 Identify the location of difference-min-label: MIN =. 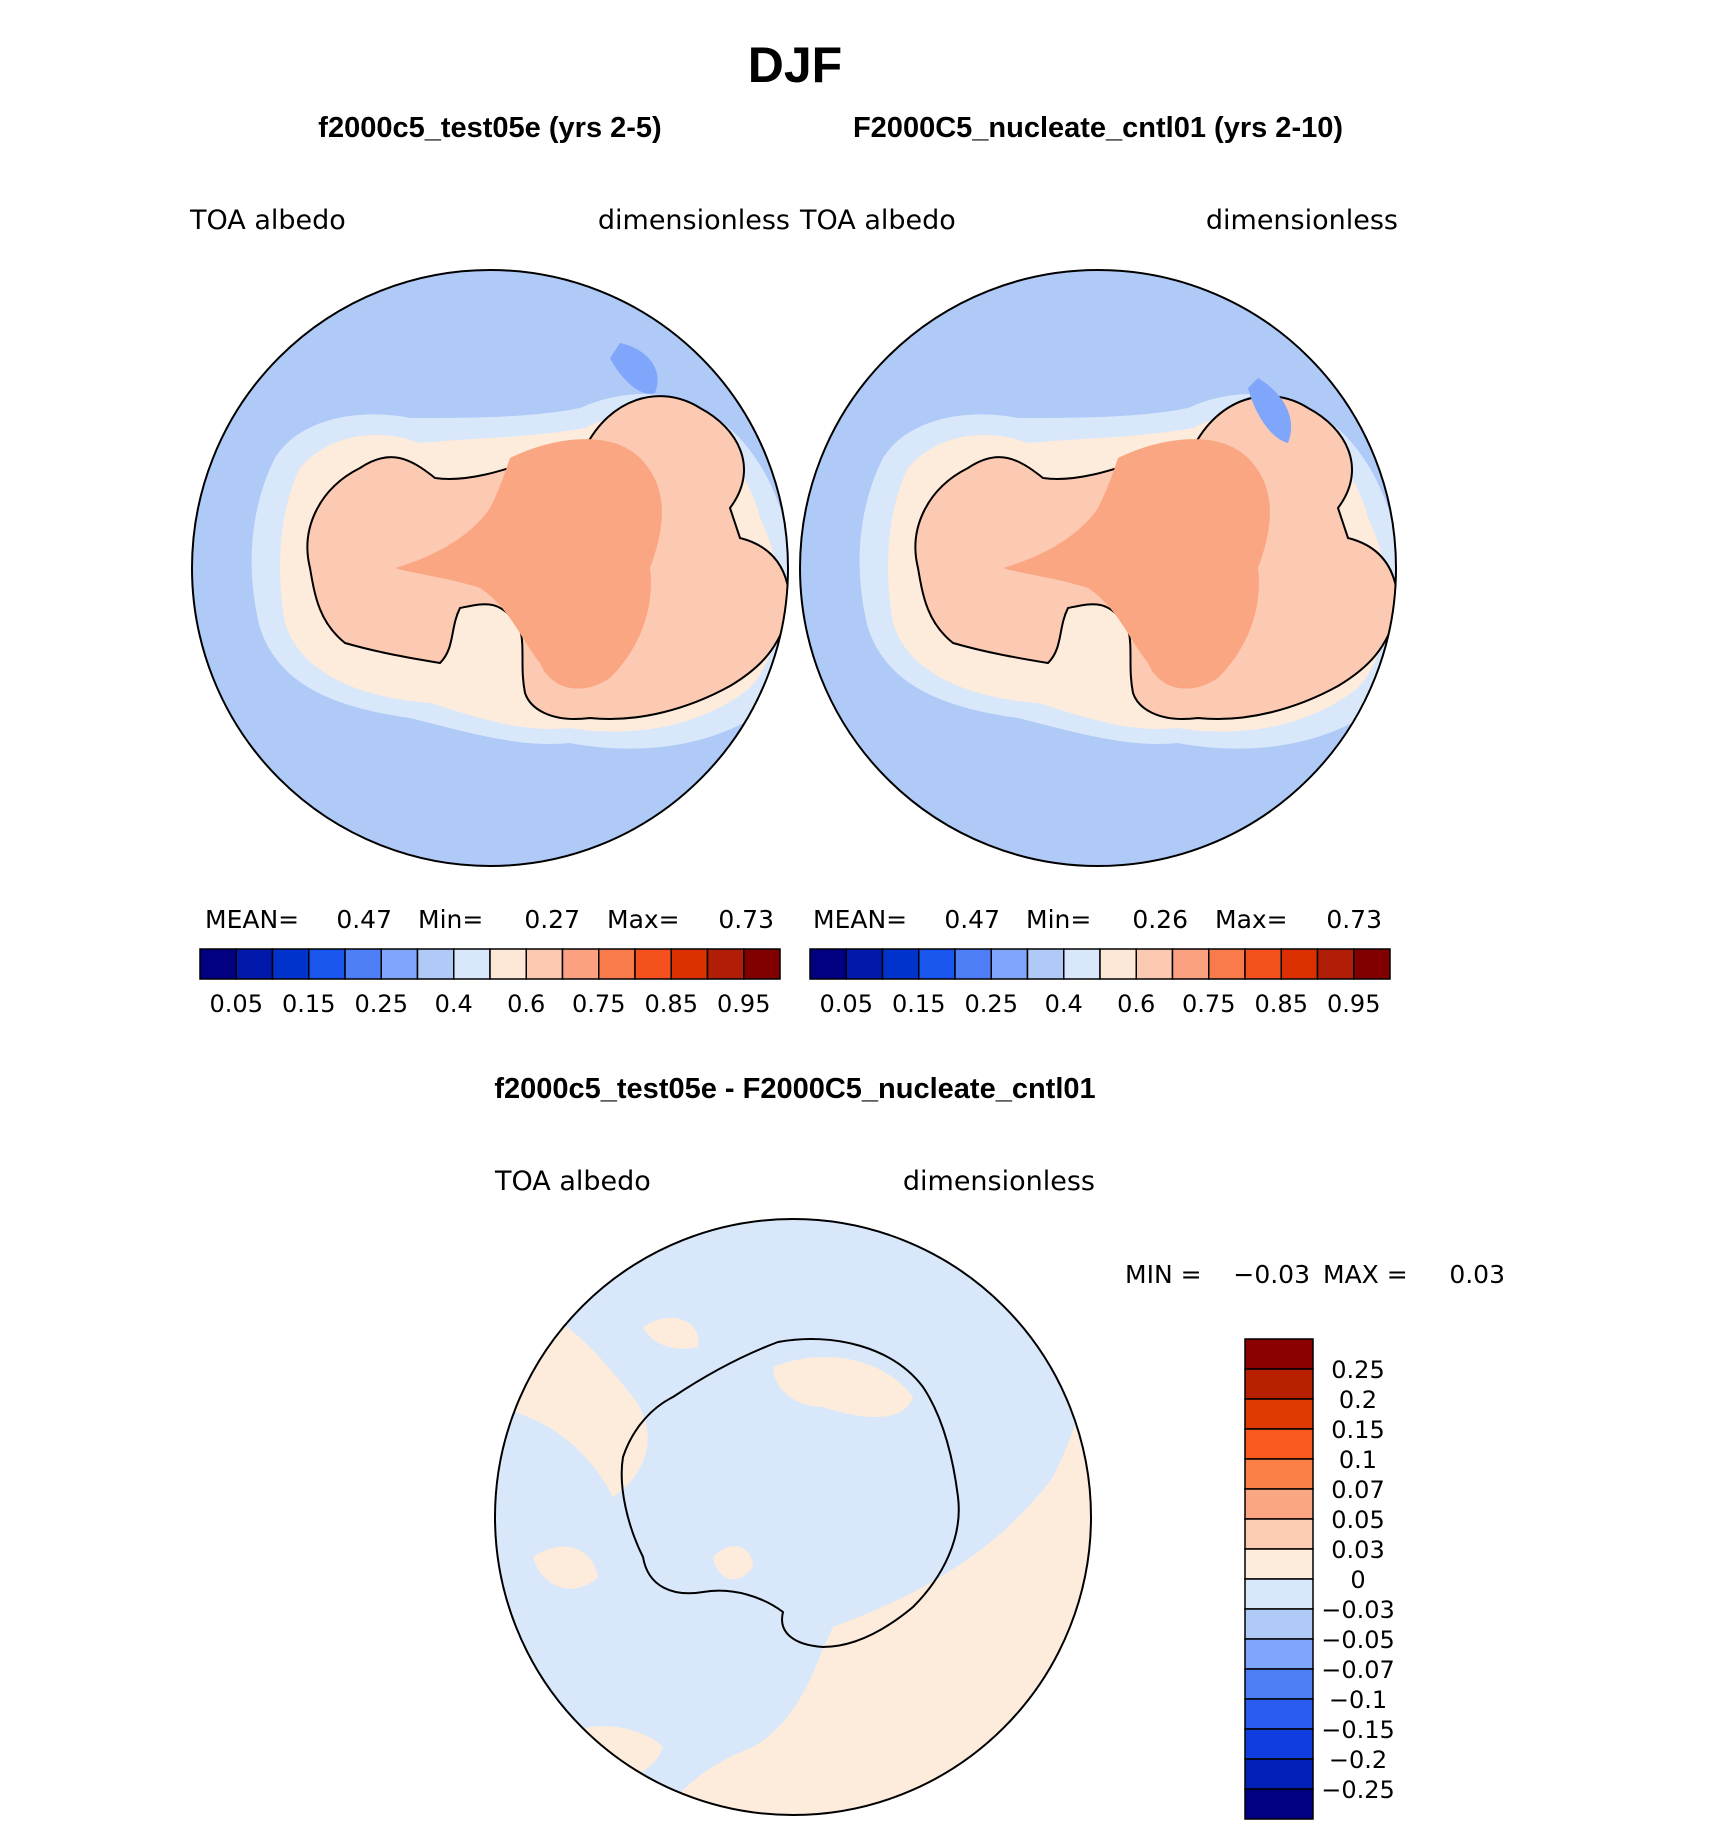
(1163, 1274).